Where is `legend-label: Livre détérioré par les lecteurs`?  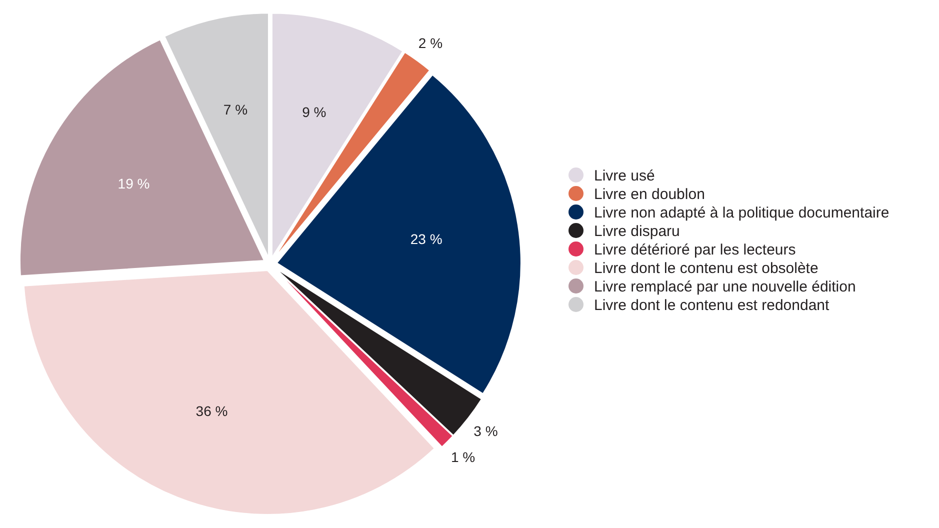 legend-label: Livre détérioré par les lecteurs is located at coordinates (695, 249).